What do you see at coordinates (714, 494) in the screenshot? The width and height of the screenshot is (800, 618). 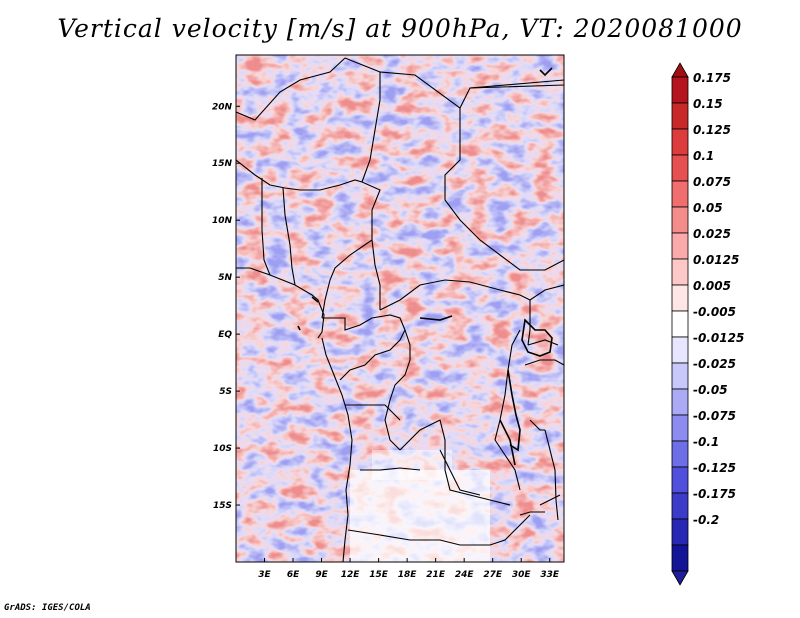 I see `colorbar-label: -0.175` at bounding box center [714, 494].